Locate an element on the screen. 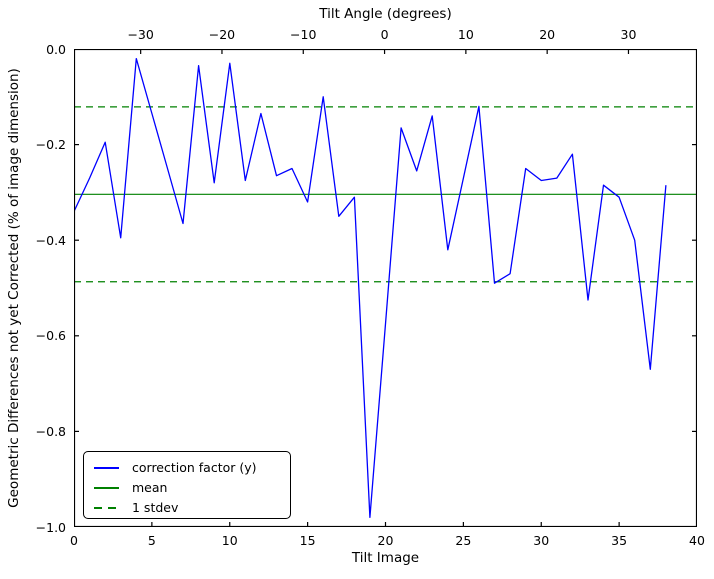 The height and width of the screenshot is (579, 714). top-axis-title: Tilt Angle (degrees) is located at coordinates (385, 14).